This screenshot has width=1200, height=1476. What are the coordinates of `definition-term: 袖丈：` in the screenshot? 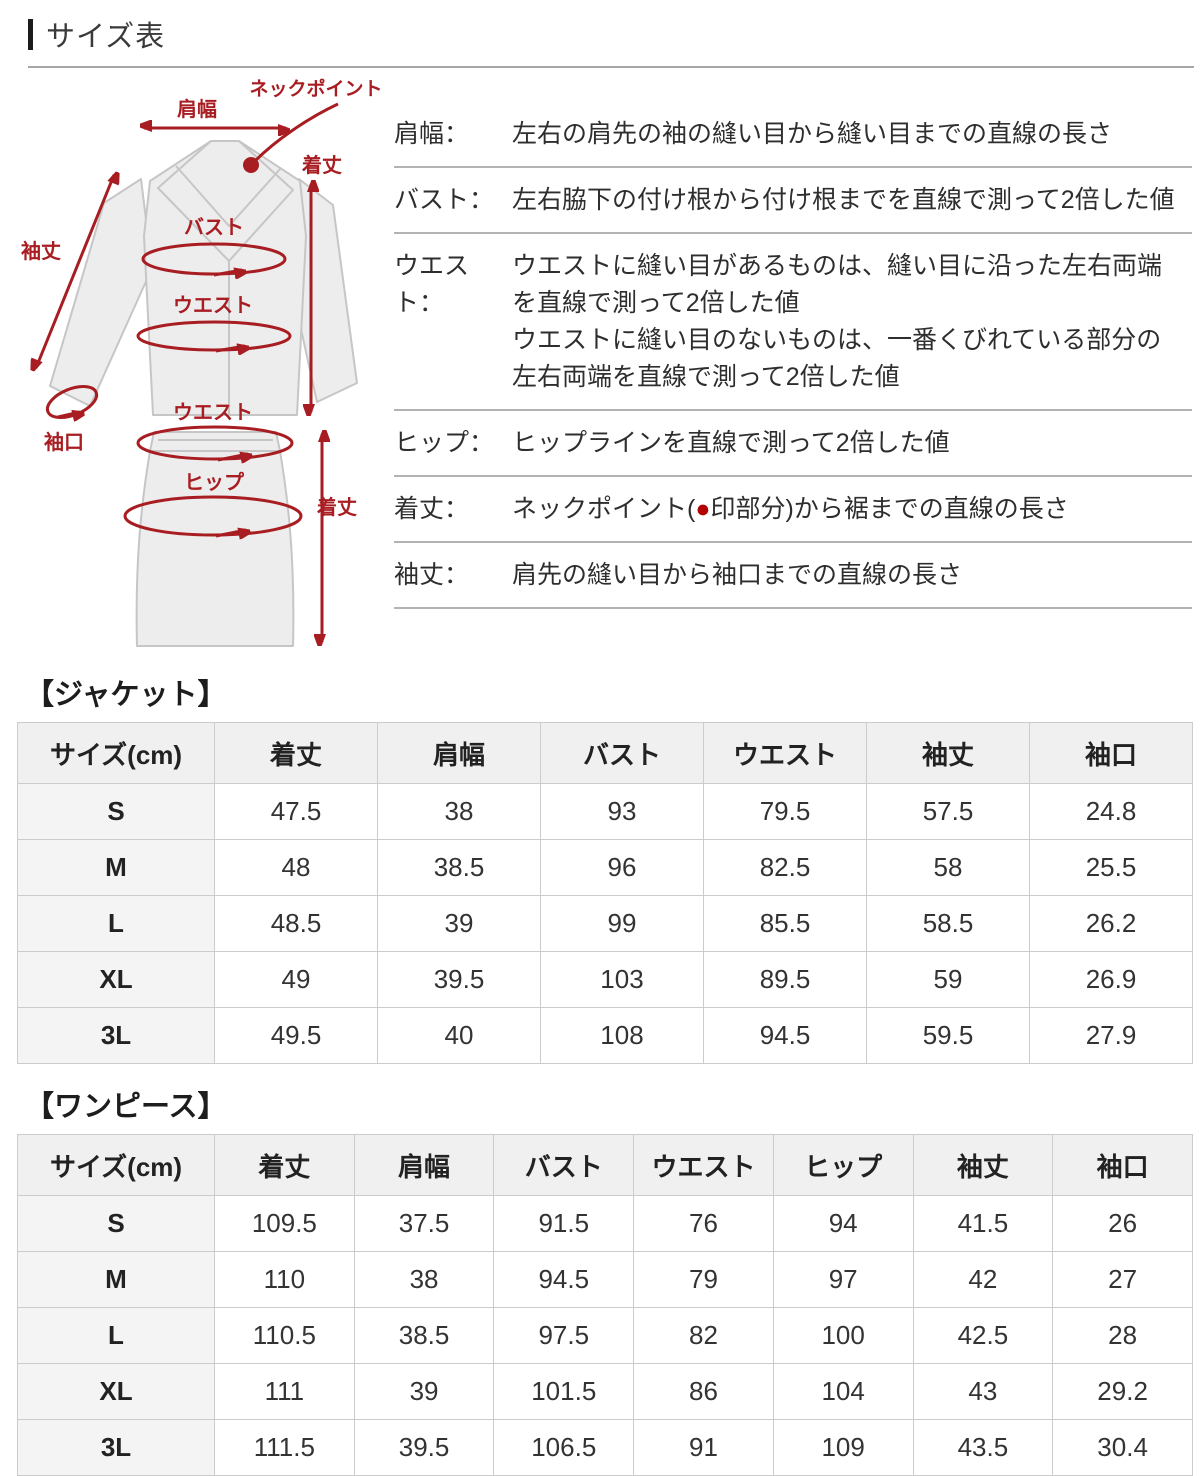 It's located at (432, 575).